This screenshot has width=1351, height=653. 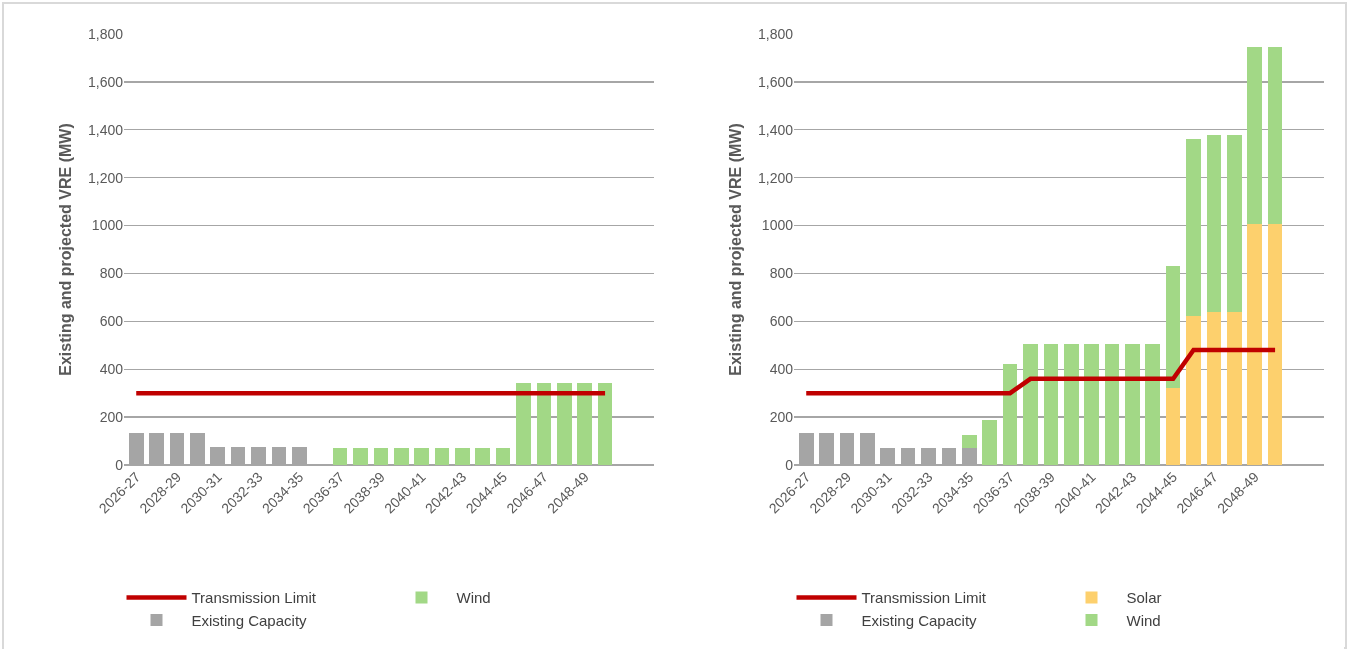 What do you see at coordinates (1144, 598) in the screenshot?
I see `legend-label: Solar` at bounding box center [1144, 598].